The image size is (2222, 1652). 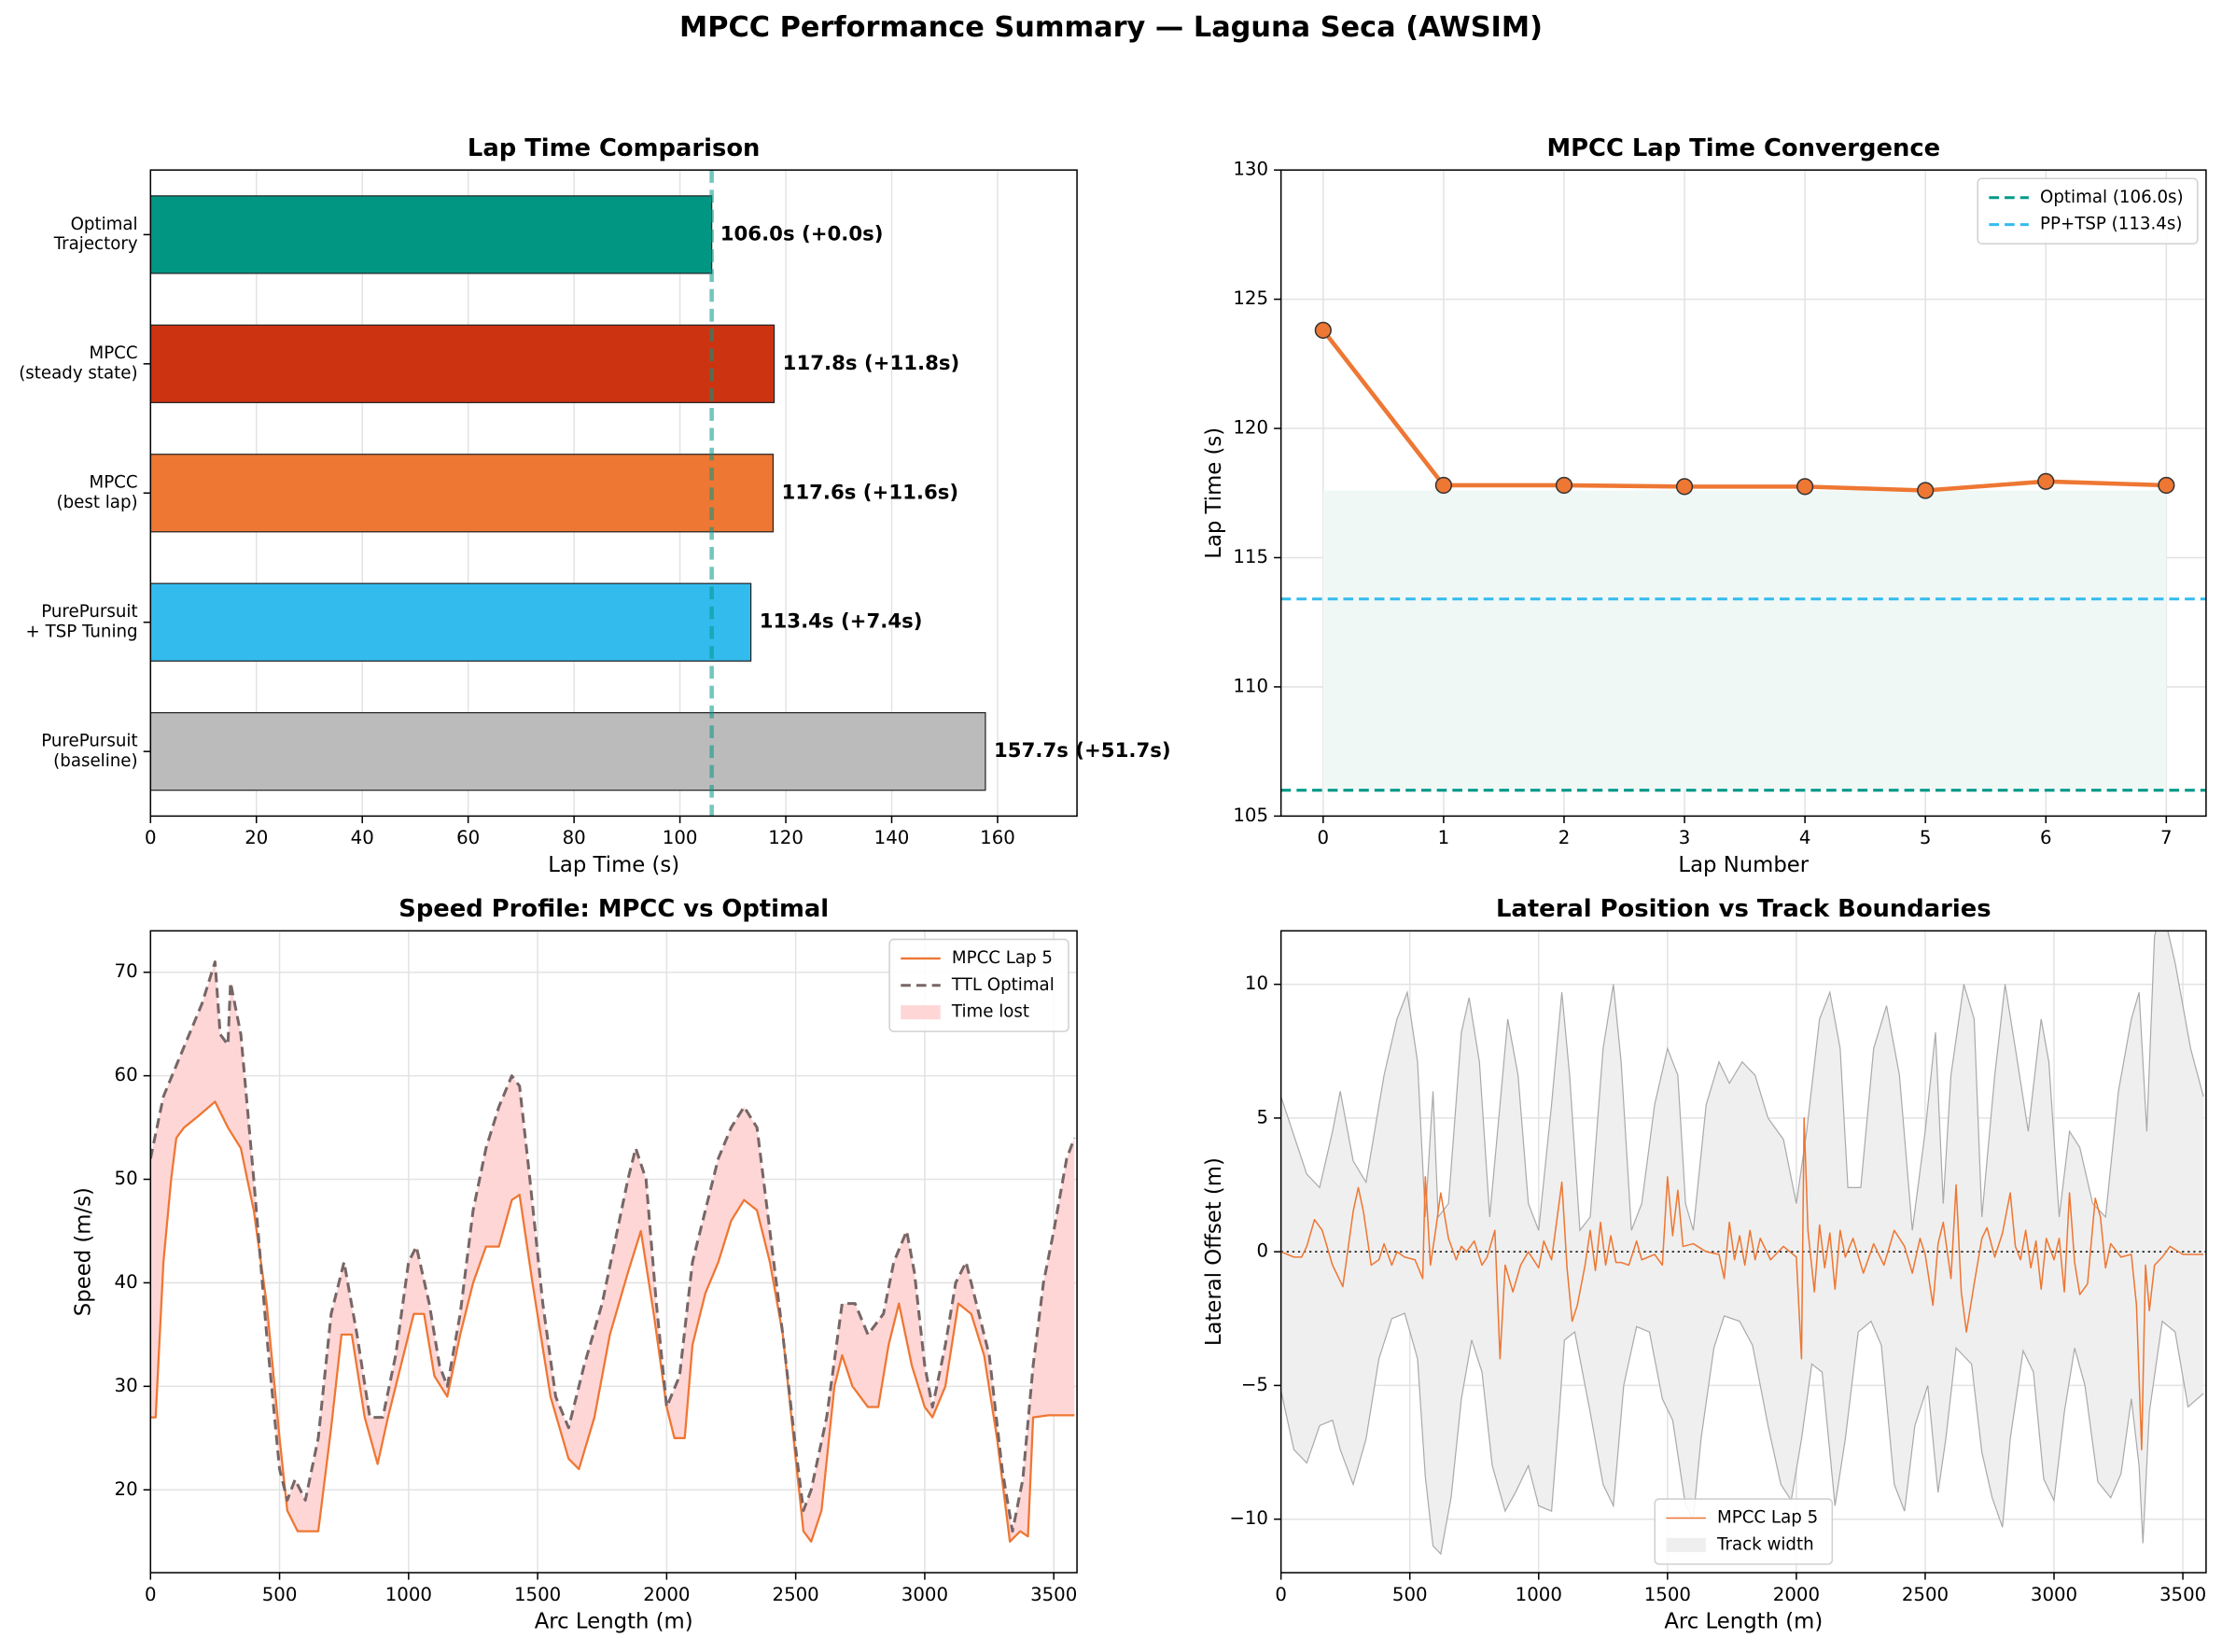 What do you see at coordinates (574, 837) in the screenshot?
I see `x-tick-label: 80` at bounding box center [574, 837].